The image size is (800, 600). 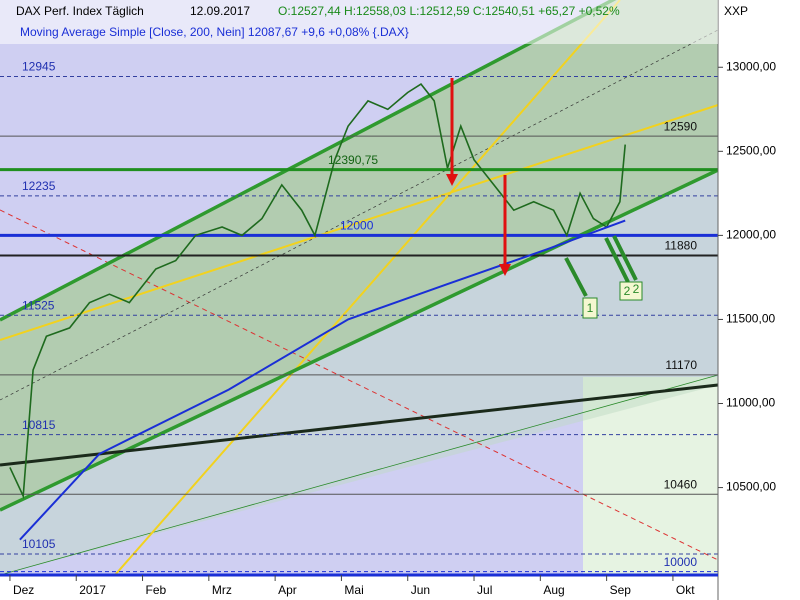 What do you see at coordinates (681, 246) in the screenshot?
I see `level-label: 11880` at bounding box center [681, 246].